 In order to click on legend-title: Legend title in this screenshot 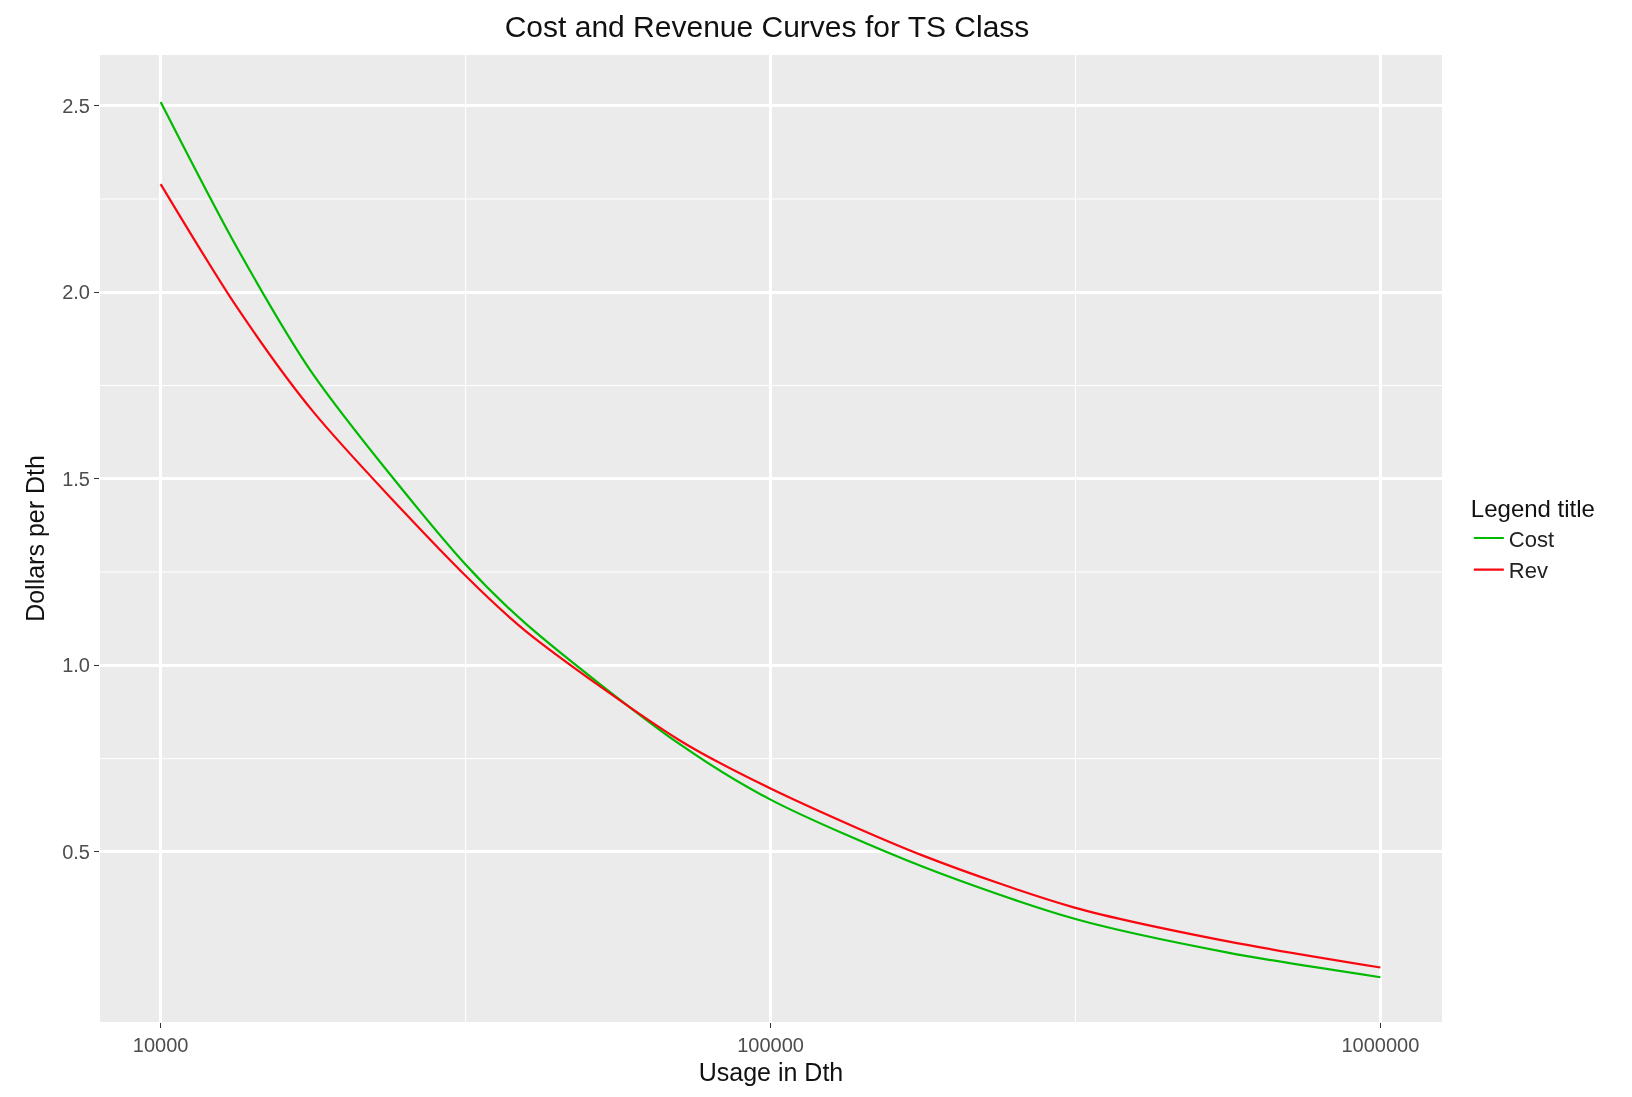, I will do `click(1532, 509)`.